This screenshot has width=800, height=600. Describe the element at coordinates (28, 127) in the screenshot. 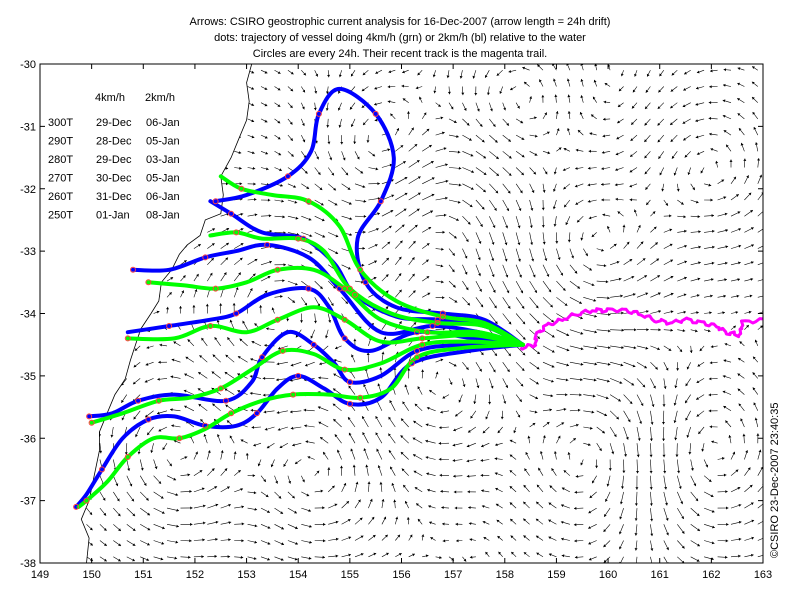

I see `y-tick-label: -31` at that location.